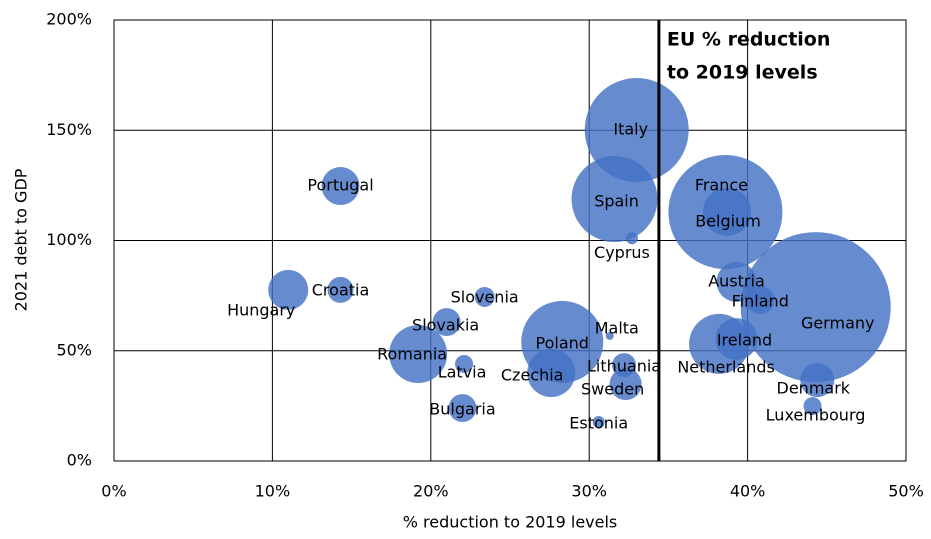 The width and height of the screenshot is (931, 539). I want to click on bubble-label: Germany, so click(838, 323).